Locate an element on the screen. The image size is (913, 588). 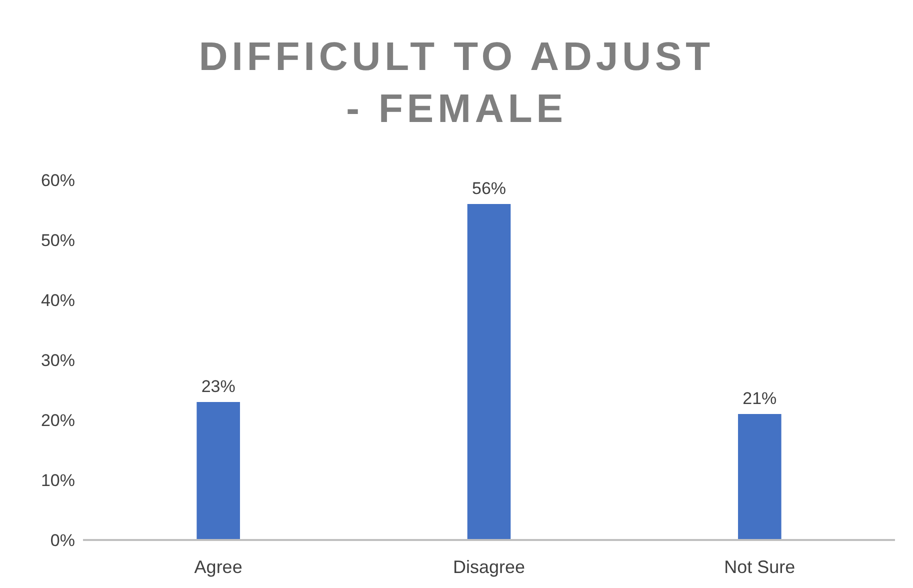
x-tick-label: Disagree is located at coordinates (489, 566).